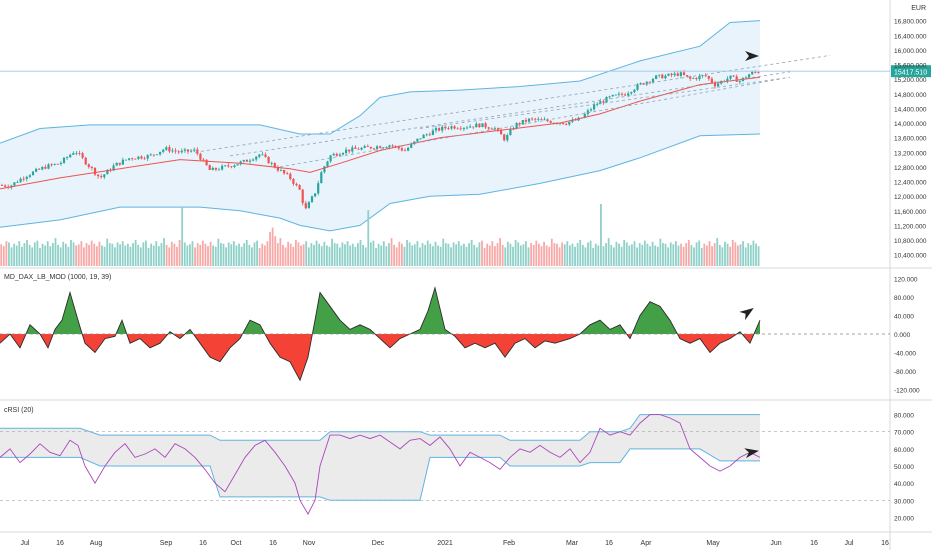  What do you see at coordinates (380, 357) in the screenshot?
I see `oscillator-negative-area` at bounding box center [380, 357].